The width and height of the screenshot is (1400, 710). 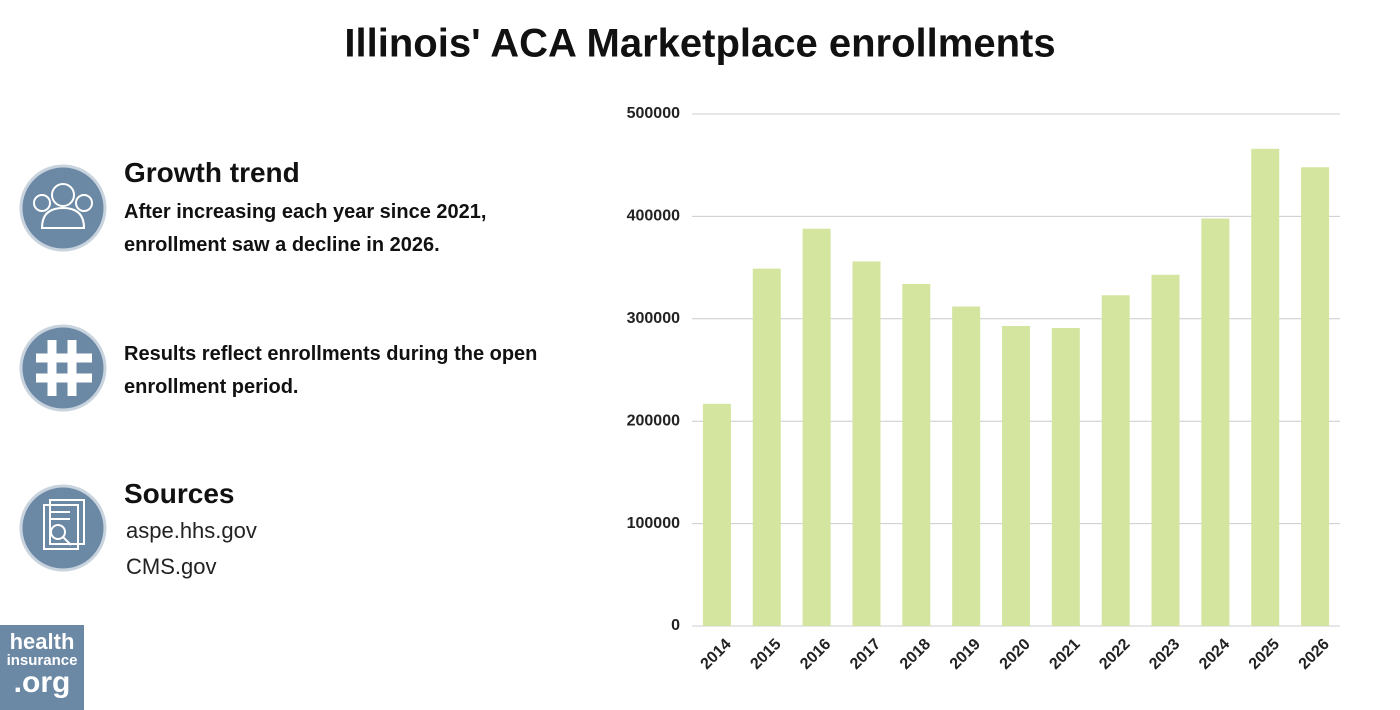 What do you see at coordinates (212, 172) in the screenshot?
I see `info-heading: Growth trend` at bounding box center [212, 172].